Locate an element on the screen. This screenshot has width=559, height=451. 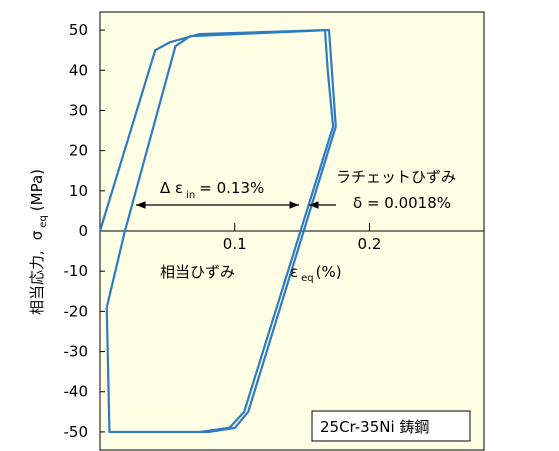
y-tick-label: 0 is located at coordinates (83, 231).